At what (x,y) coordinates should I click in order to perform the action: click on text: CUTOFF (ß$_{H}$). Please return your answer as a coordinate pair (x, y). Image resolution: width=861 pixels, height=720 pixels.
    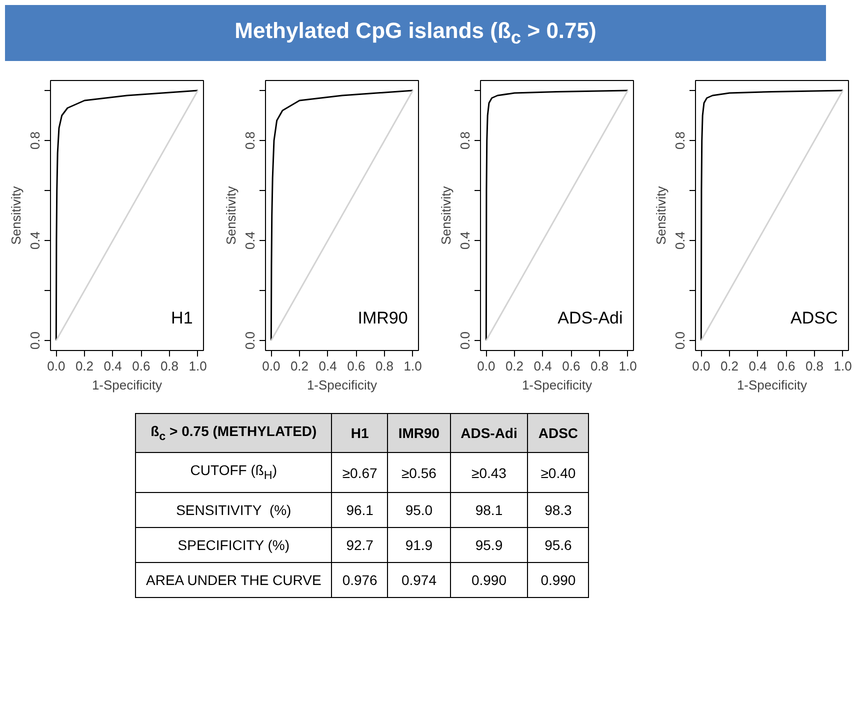
    Looking at the image, I should click on (234, 472).